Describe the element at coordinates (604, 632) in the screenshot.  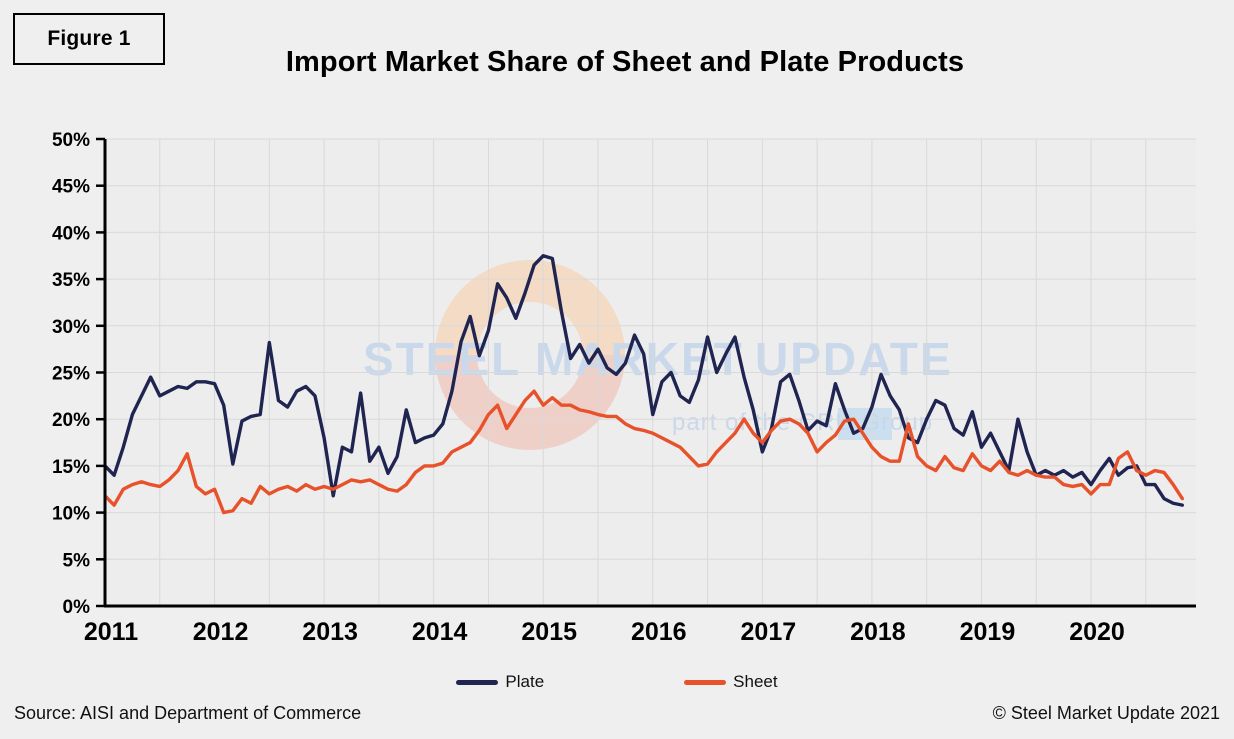
I see `x-axis-tick-labels: 2011 2012 2013 2014 2015 2016 2017 2018 2019 2020` at that location.